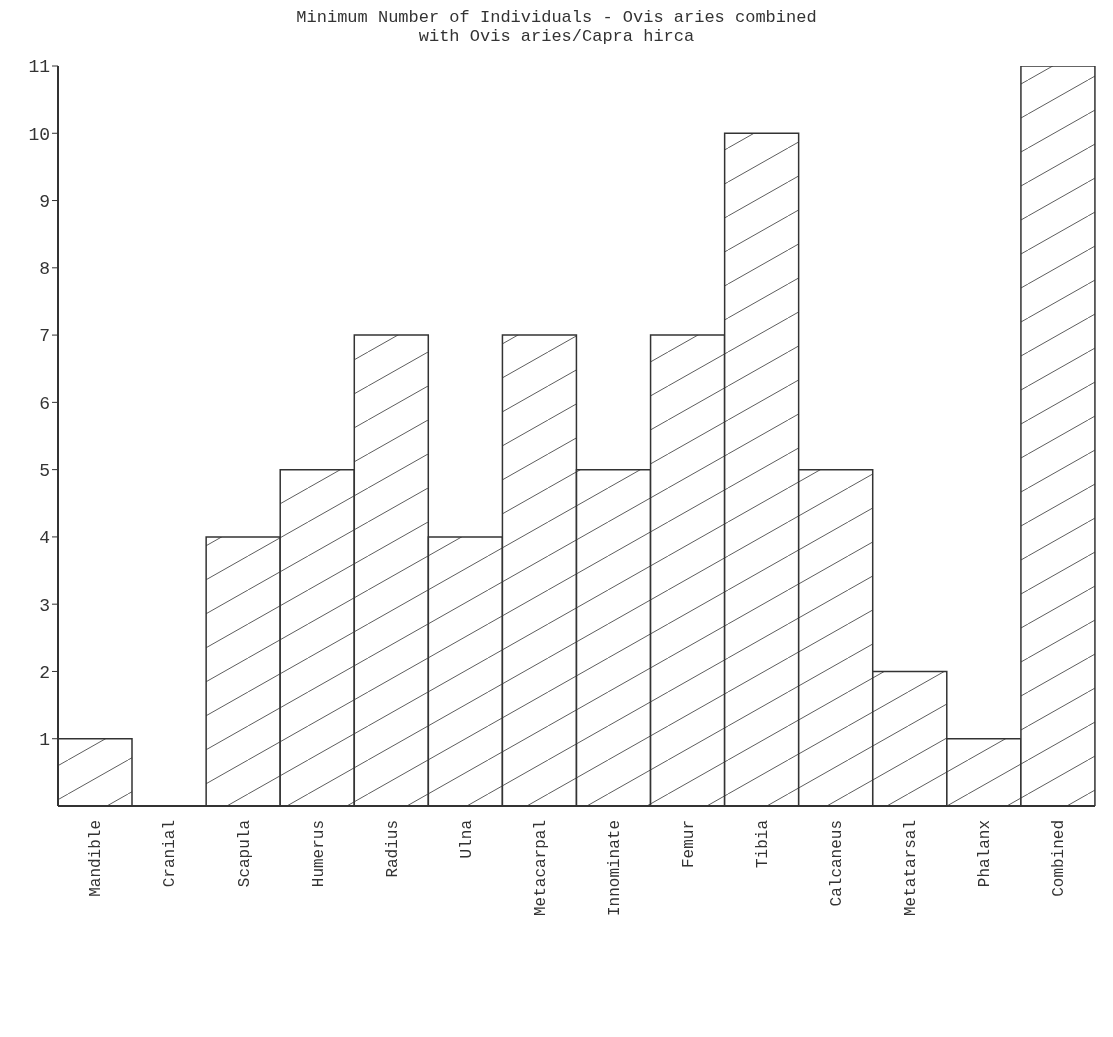  Describe the element at coordinates (318, 854) in the screenshot. I see `x-tick-label: Humerus` at that location.